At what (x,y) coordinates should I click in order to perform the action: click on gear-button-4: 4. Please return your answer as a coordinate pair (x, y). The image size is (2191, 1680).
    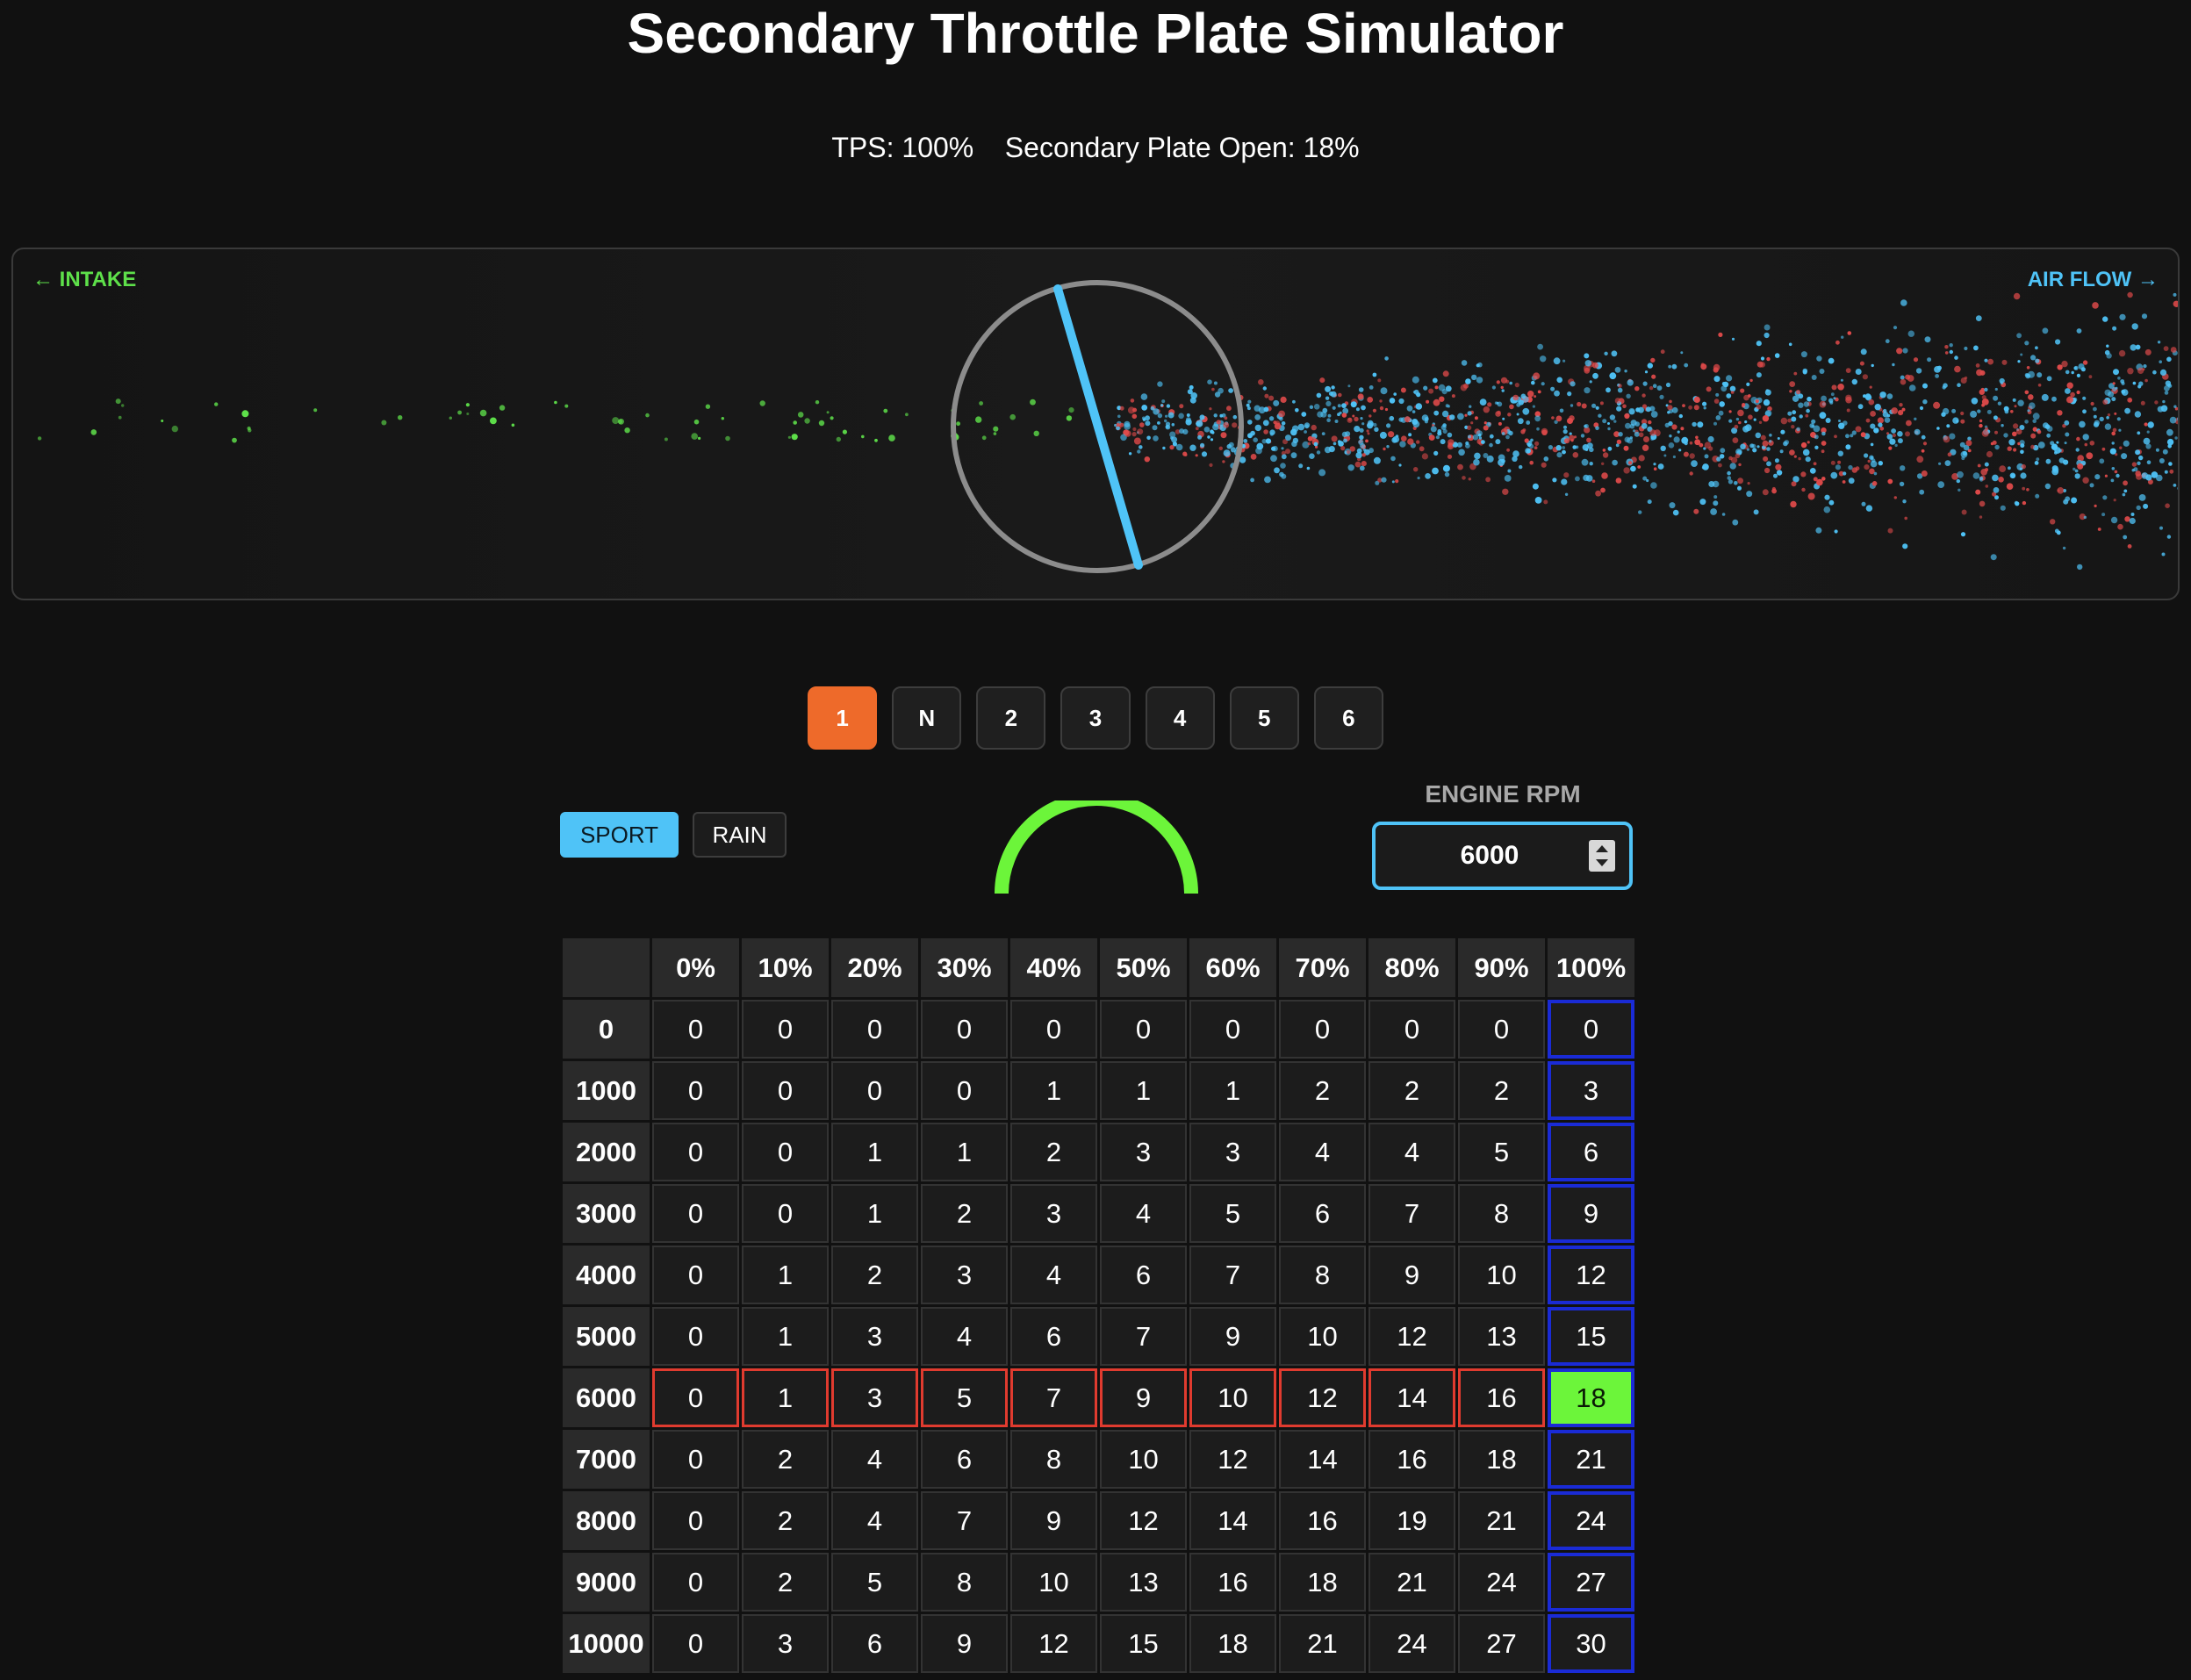
    Looking at the image, I should click on (1180, 718).